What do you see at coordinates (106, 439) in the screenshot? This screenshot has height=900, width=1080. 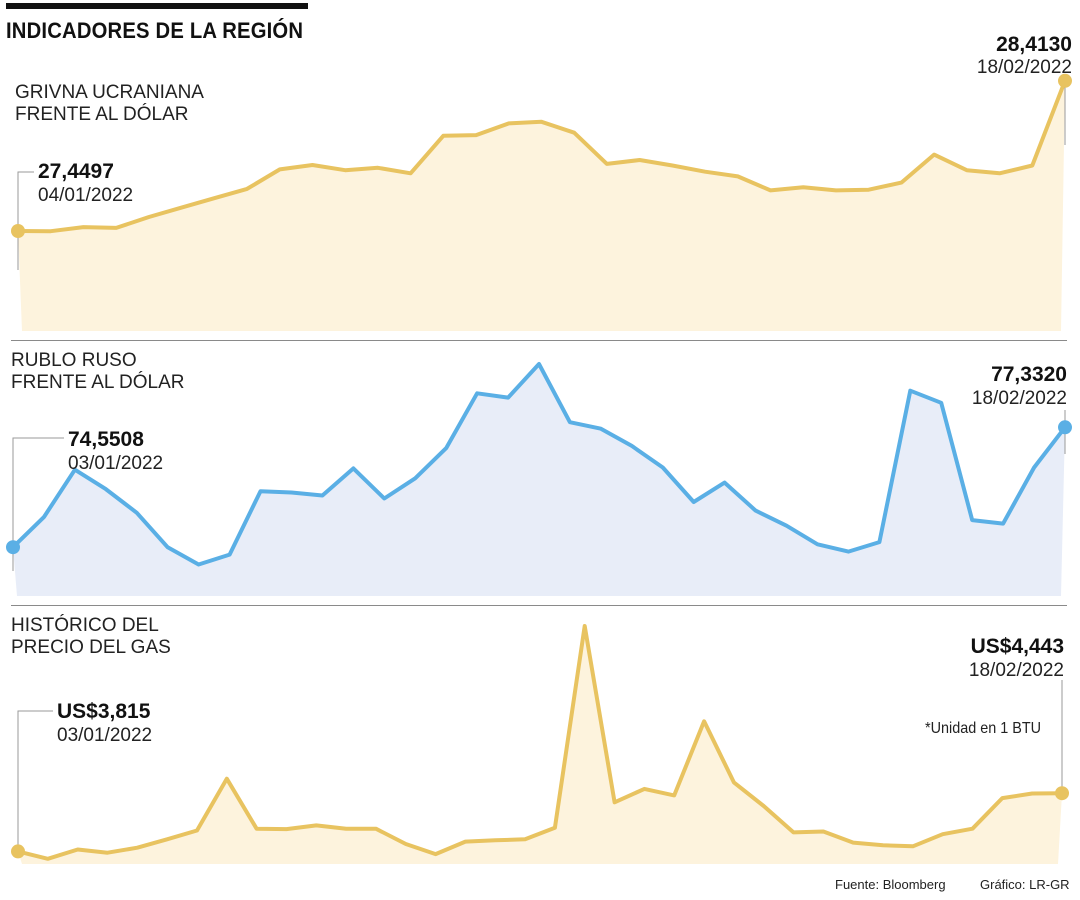 I see `ruble-start-value: 74,5508` at bounding box center [106, 439].